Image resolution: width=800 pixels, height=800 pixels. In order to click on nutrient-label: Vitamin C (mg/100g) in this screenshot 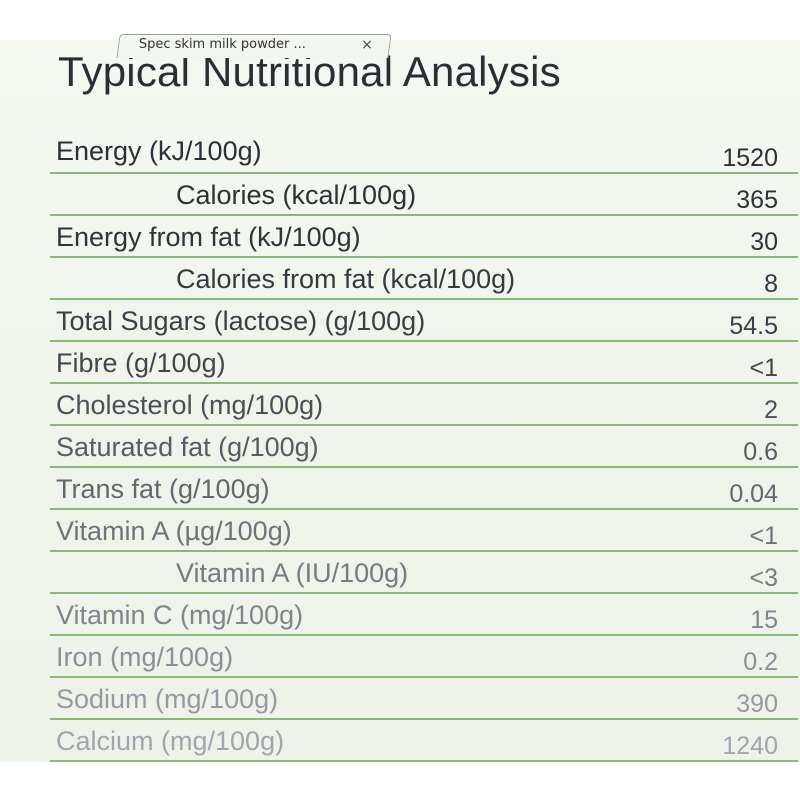, I will do `click(180, 615)`.